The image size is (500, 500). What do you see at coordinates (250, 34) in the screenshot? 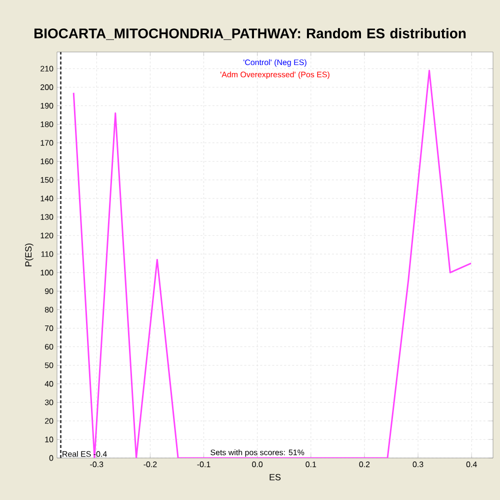
I see `chart-title: BIOCARTA_MITOCHONDRIA_PATHWAY: Random ES distribution` at bounding box center [250, 34].